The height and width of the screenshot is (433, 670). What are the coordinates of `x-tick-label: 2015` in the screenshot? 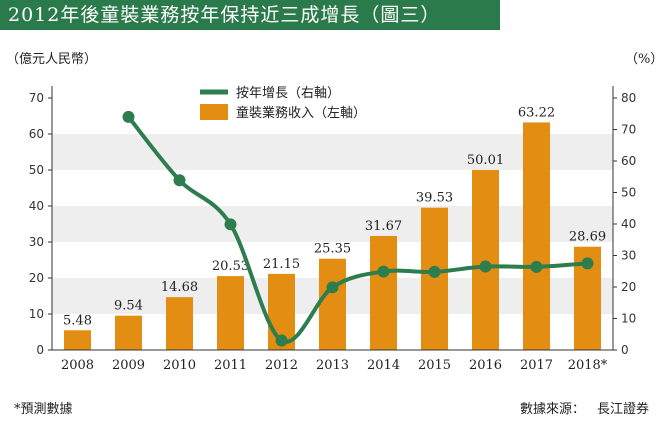 It's located at (434, 365).